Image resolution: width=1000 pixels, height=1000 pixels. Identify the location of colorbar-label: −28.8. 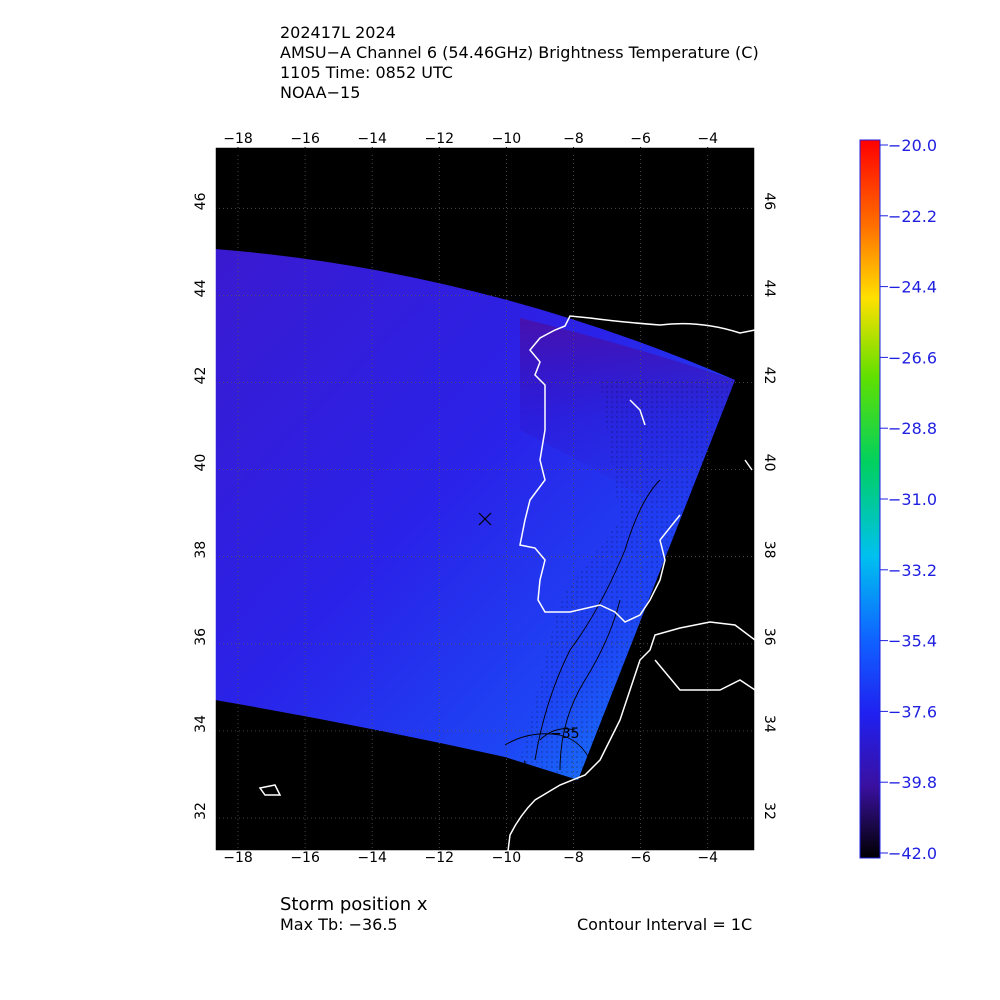
(912, 428).